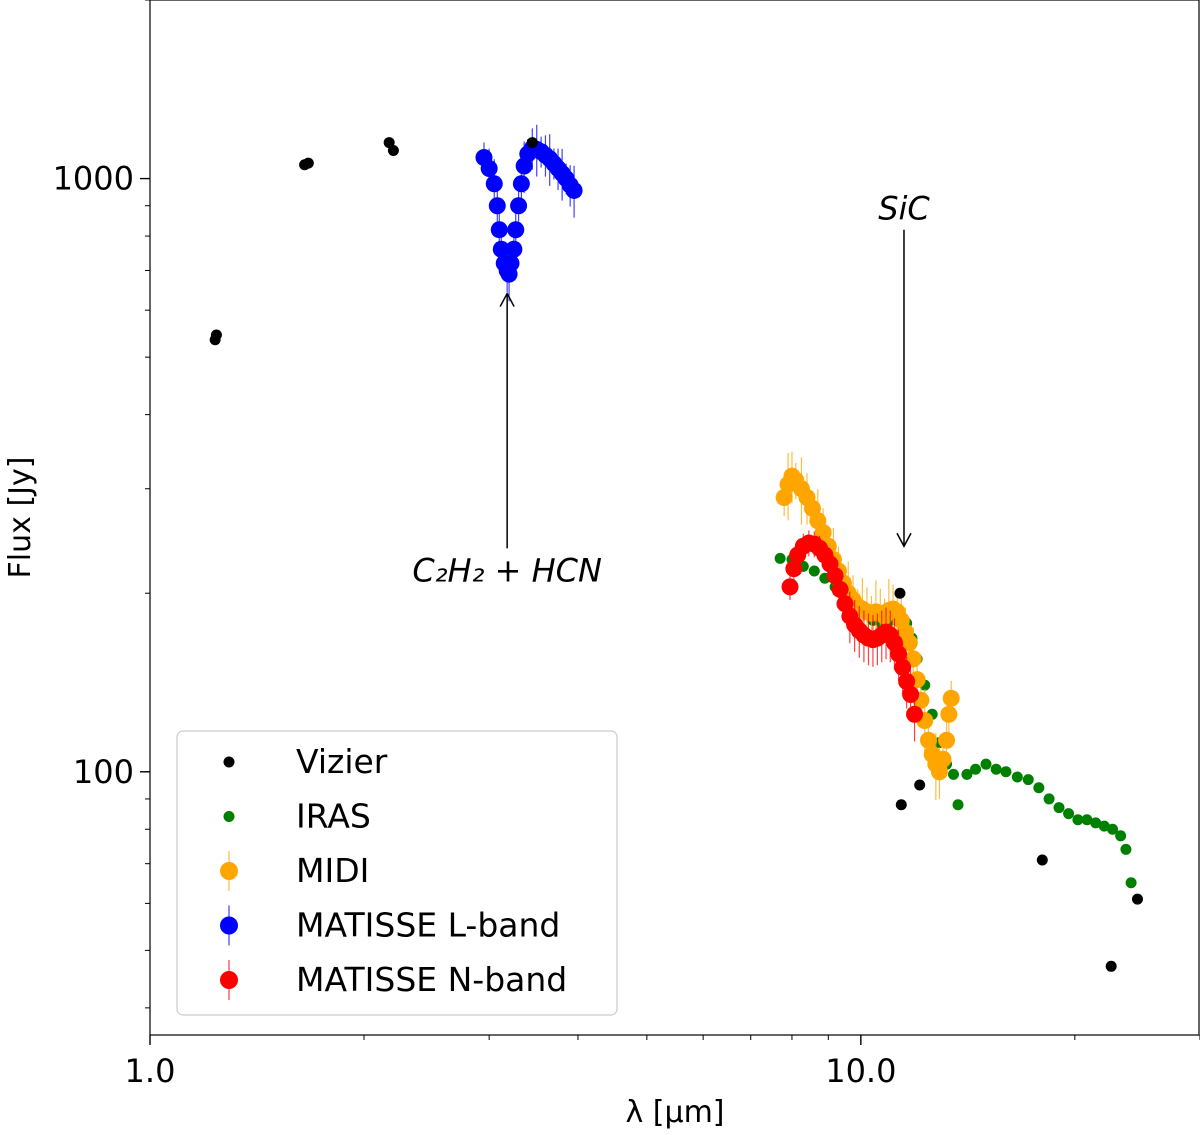  What do you see at coordinates (904, 369) in the screenshot?
I see `annotation: SiC` at bounding box center [904, 369].